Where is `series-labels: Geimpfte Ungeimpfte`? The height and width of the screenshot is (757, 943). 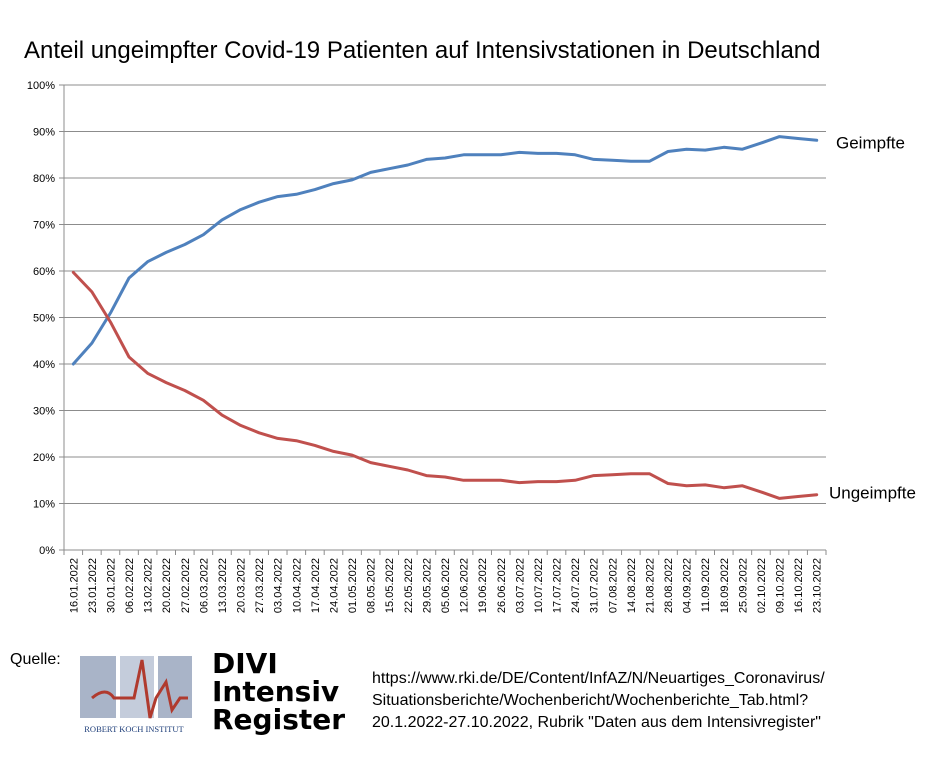
series-labels: Geimpfte Ungeimpfte is located at coordinates (872, 317).